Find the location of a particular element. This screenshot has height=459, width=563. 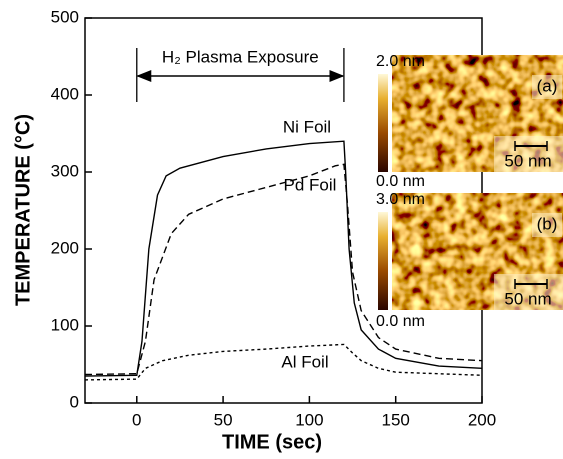

x-axis-title: TIME (sec) is located at coordinates (272, 442).